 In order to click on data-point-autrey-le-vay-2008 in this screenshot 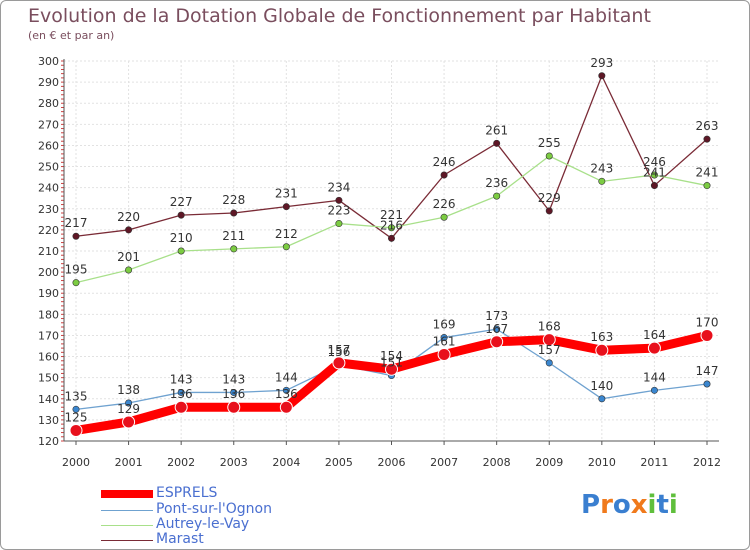, I will do `click(497, 196)`.